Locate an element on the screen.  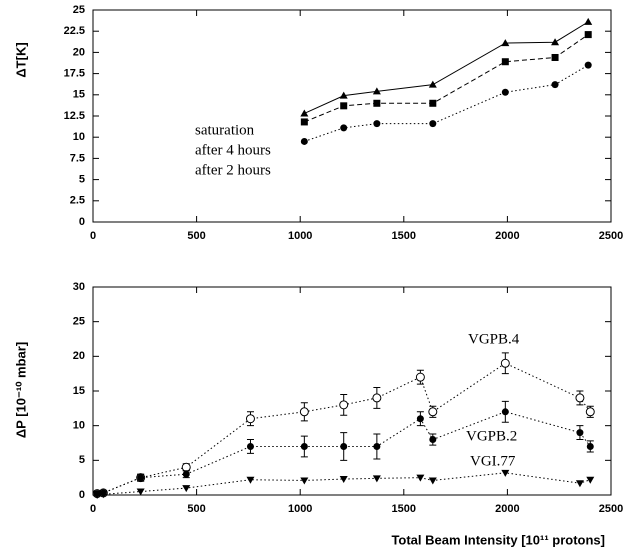
series-label: VGPB.4 is located at coordinates (494, 339).